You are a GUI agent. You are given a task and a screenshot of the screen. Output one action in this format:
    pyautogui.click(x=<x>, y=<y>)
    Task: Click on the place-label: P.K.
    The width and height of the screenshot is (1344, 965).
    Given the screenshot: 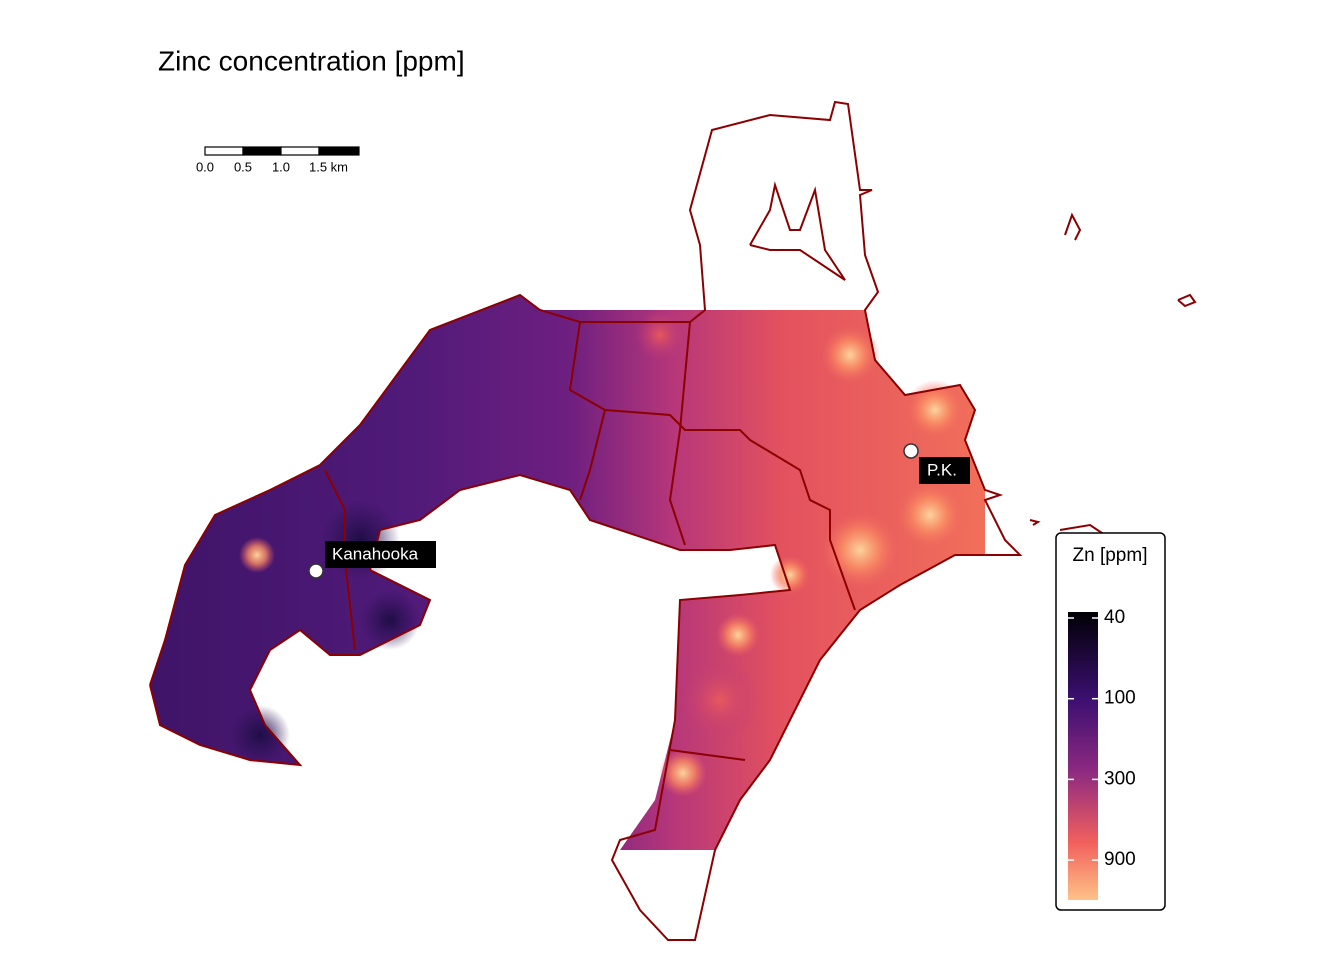 What is the action you would take?
    pyautogui.click(x=942, y=469)
    